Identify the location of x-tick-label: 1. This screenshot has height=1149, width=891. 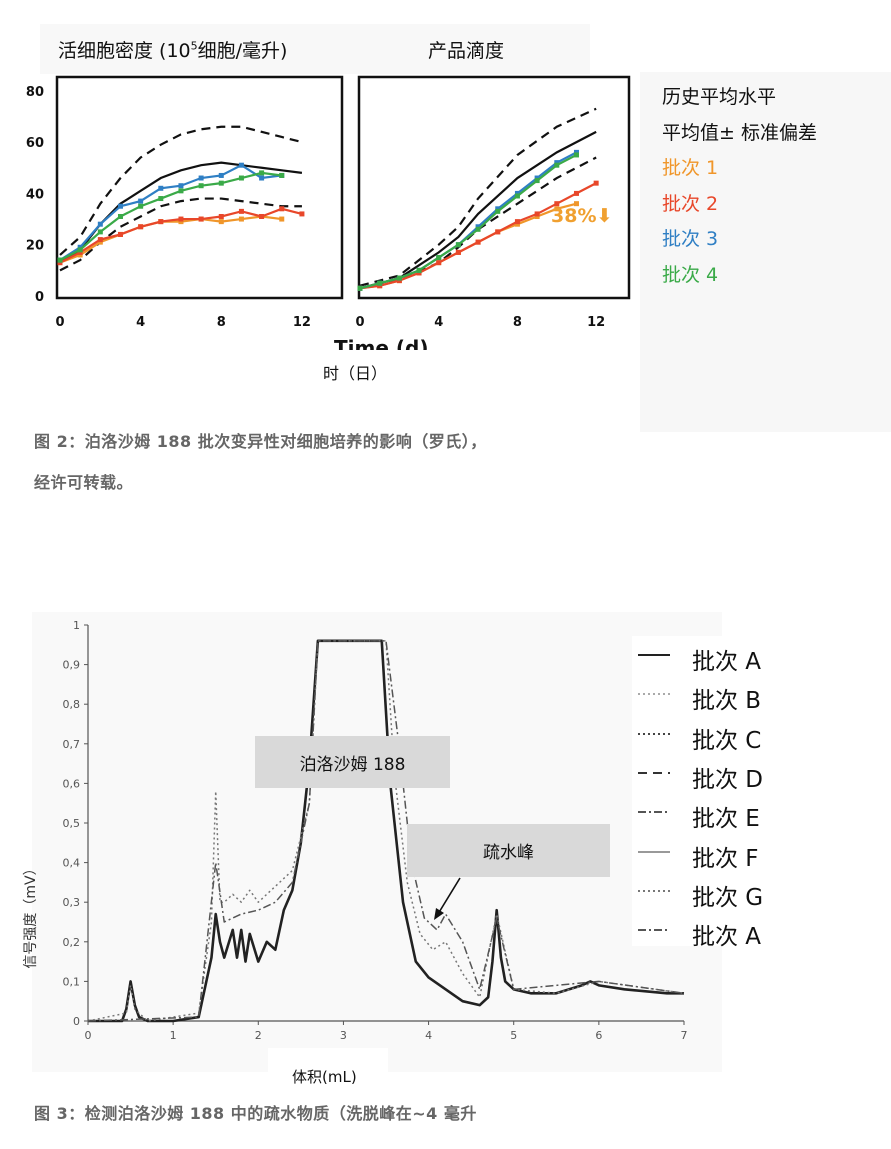
(173, 1035).